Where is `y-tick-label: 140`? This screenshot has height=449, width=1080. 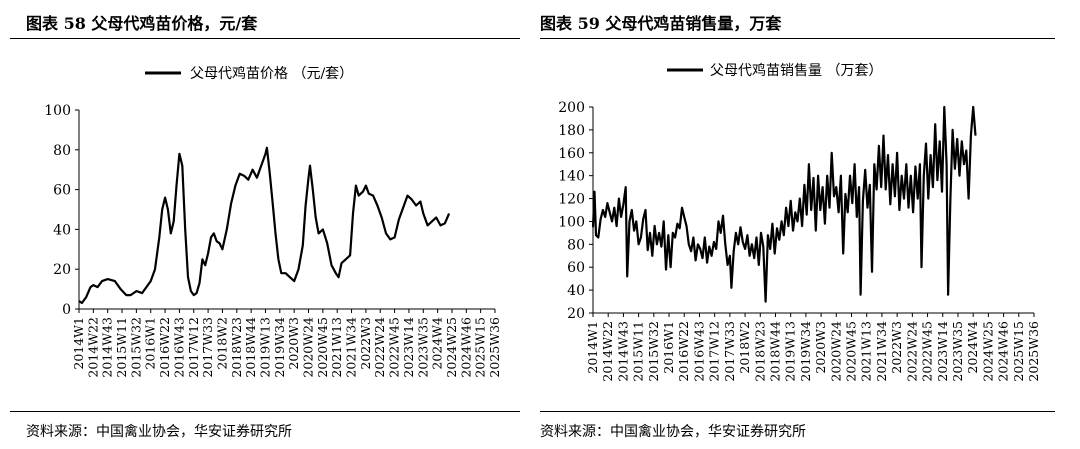 y-tick-label: 140 is located at coordinates (571, 177).